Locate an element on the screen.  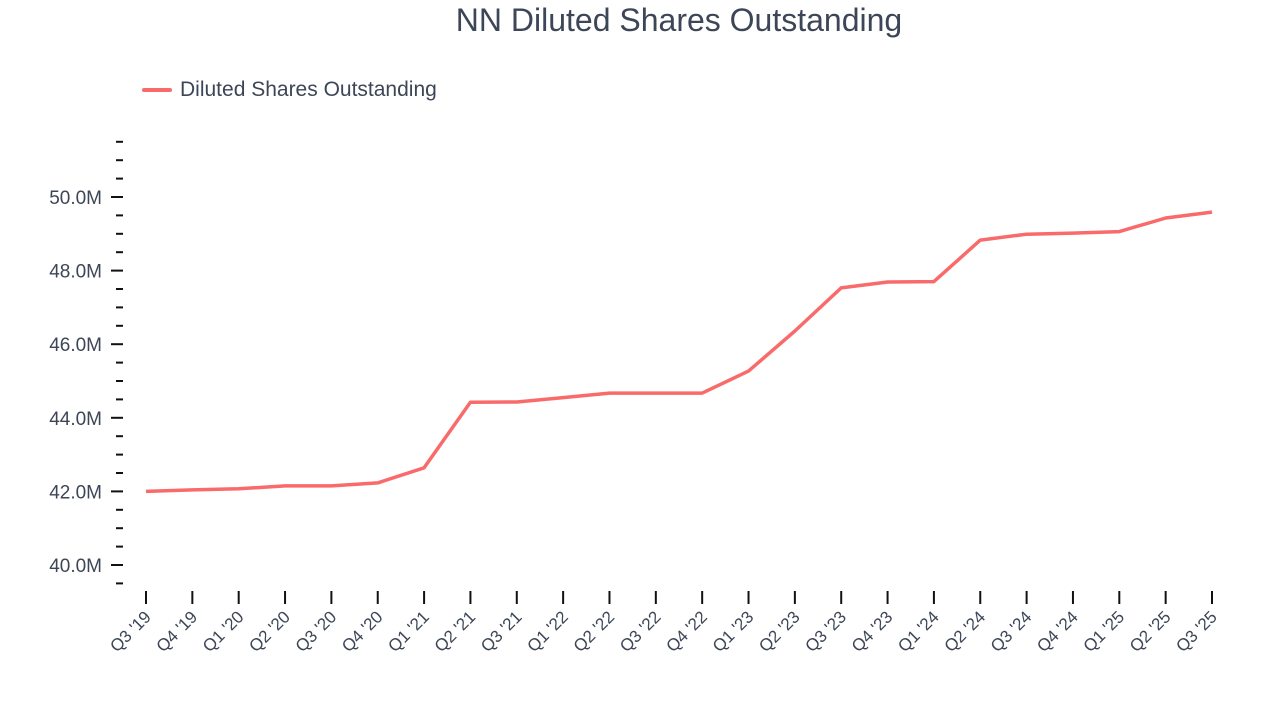
y-tick-label: 44.0M is located at coordinates (75, 419).